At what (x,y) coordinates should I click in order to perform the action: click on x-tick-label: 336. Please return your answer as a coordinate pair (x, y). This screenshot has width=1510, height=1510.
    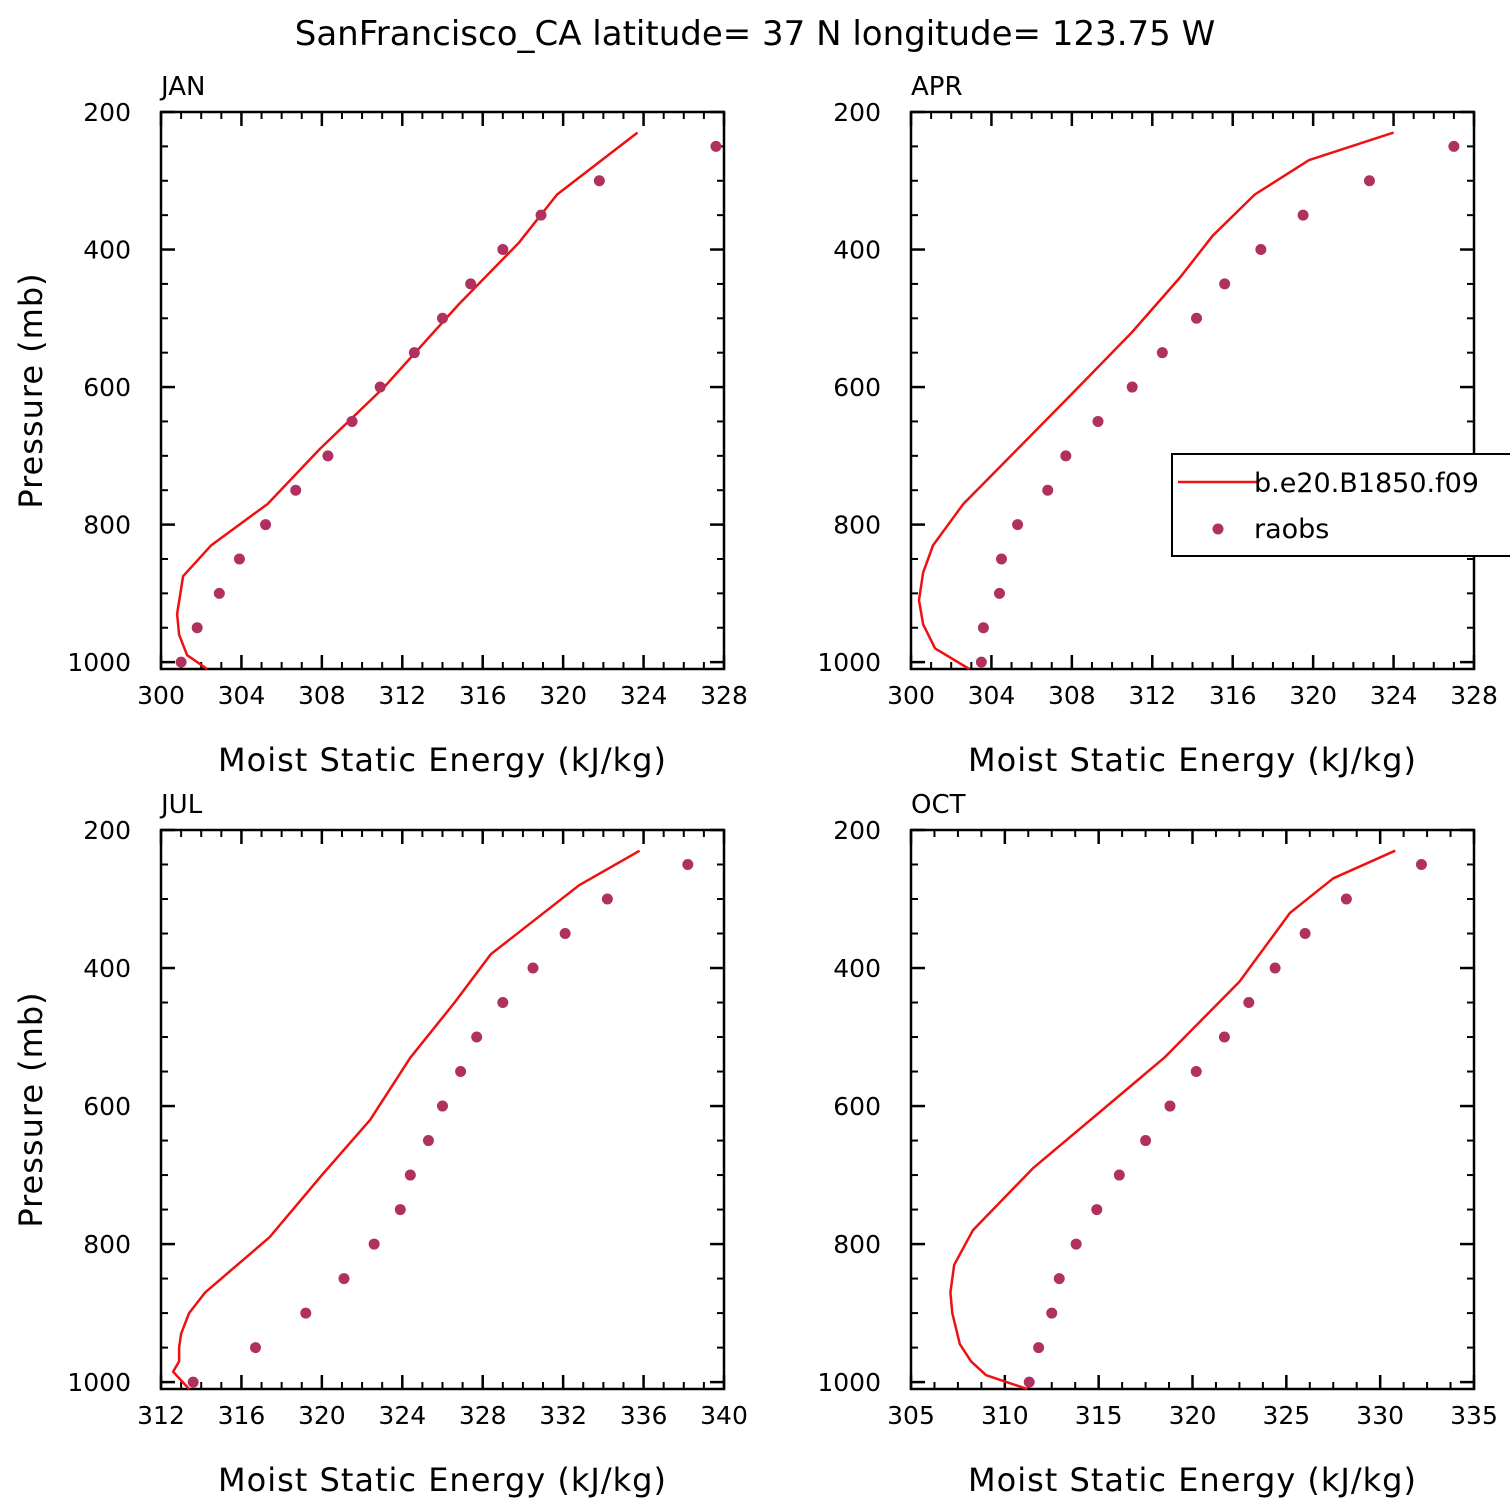
    Looking at the image, I should click on (644, 1415).